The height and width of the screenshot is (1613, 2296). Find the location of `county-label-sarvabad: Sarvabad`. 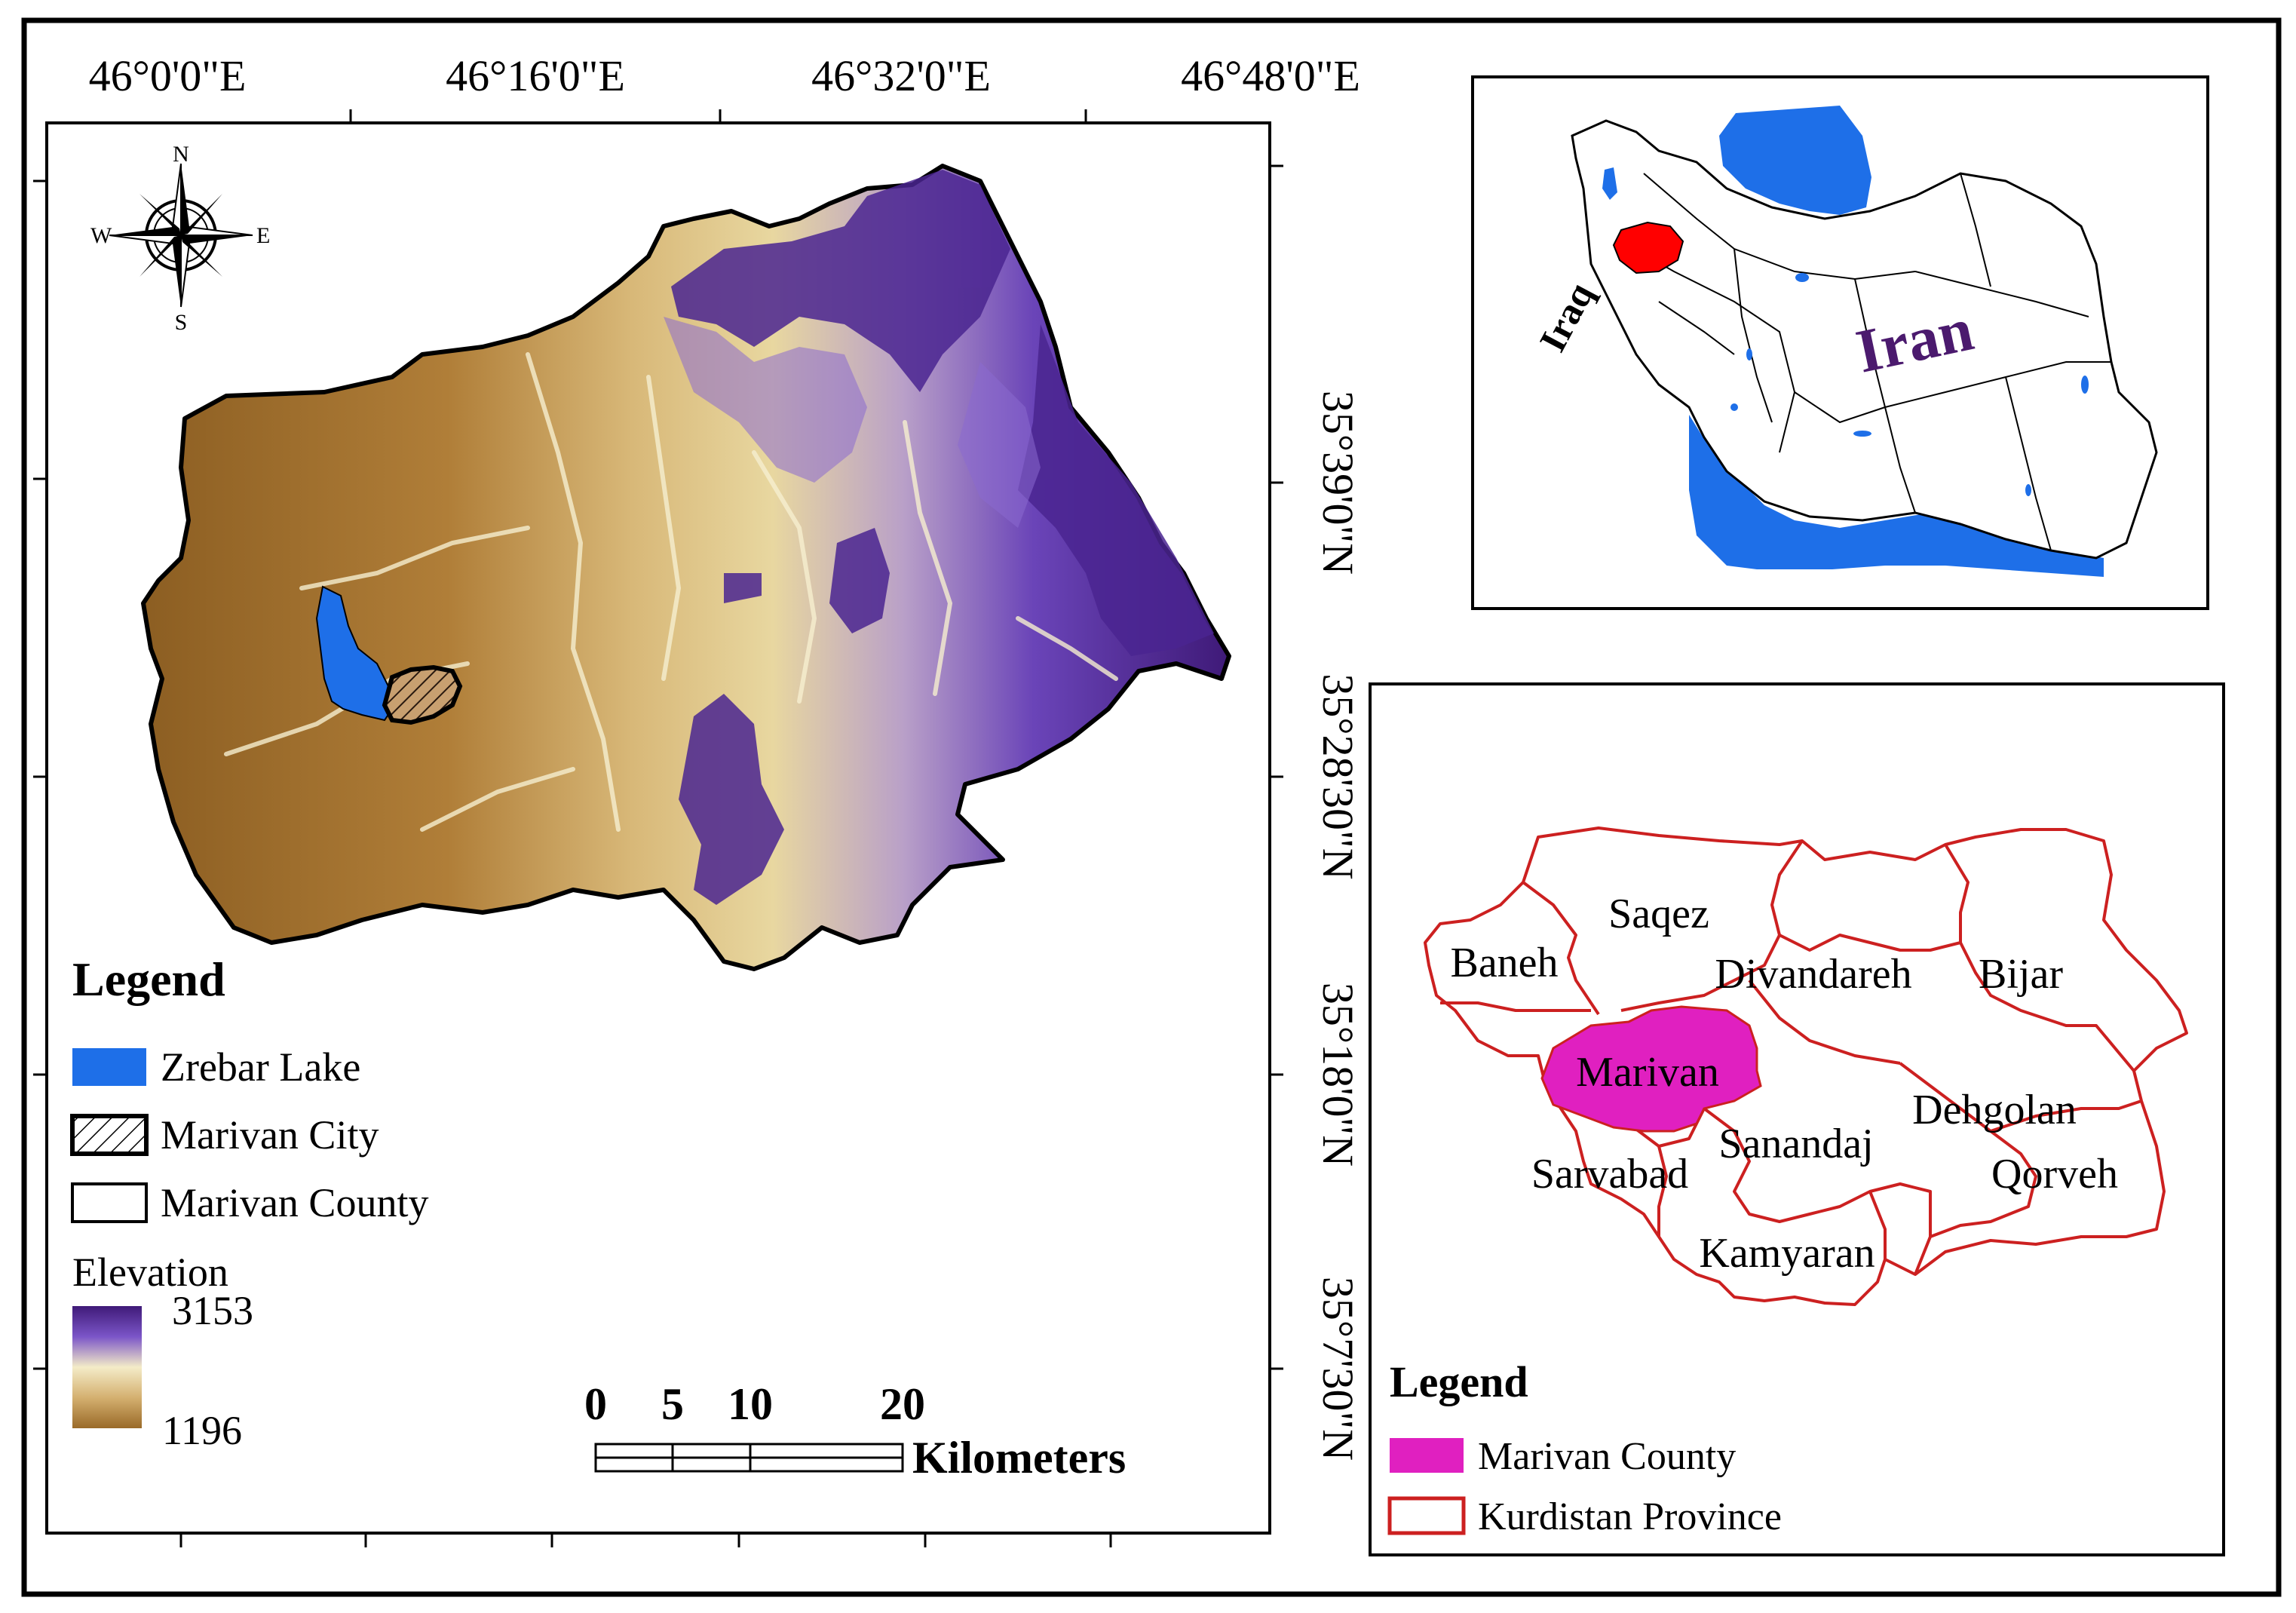

county-label-sarvabad: Sarvabad is located at coordinates (1609, 1174).